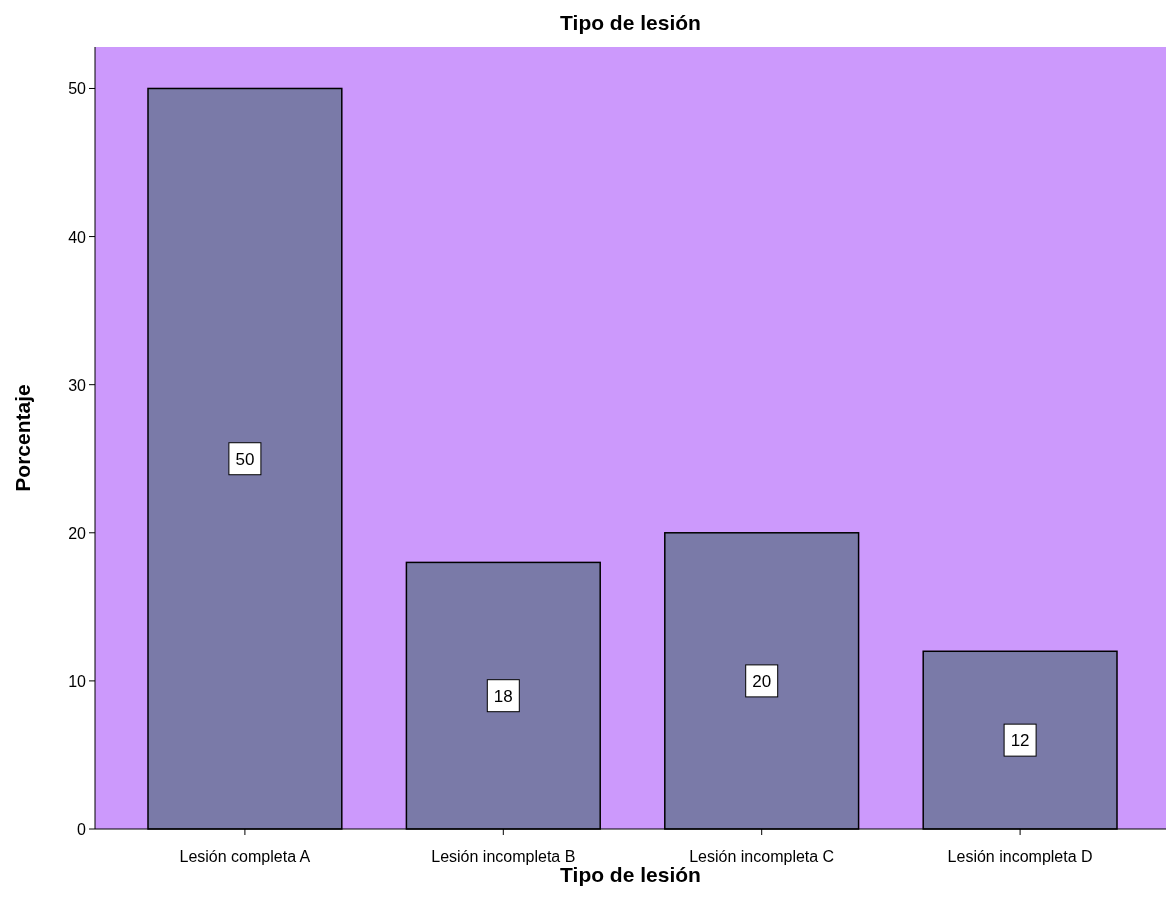 The height and width of the screenshot is (918, 1166). I want to click on data-label: 12, so click(1020, 741).